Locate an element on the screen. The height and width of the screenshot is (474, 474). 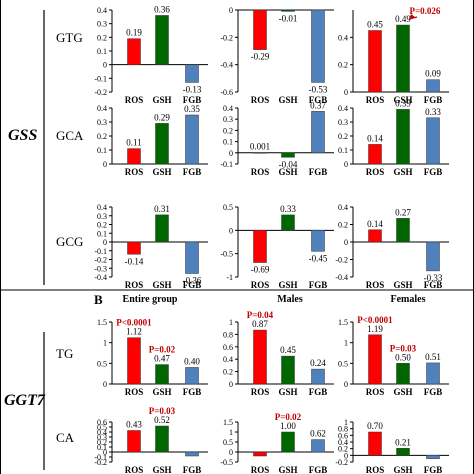
row-label-tg: TG is located at coordinates (64, 353).